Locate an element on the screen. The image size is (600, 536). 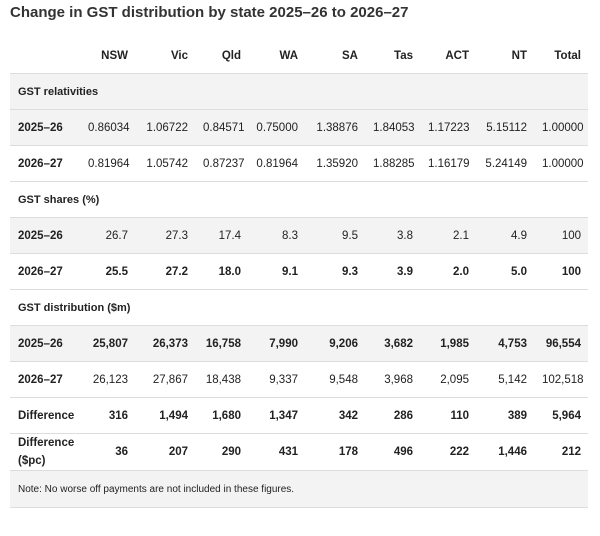
cell: 222 is located at coordinates (448, 452).